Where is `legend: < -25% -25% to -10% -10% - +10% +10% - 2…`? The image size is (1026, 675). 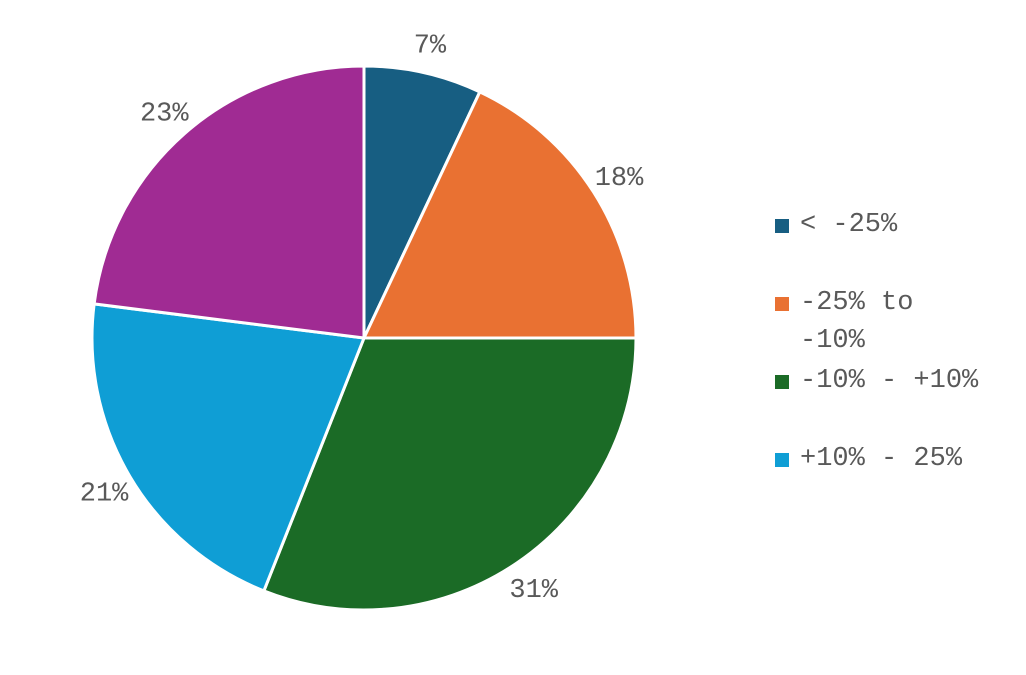 legend: < -25% -25% to -10% -10% - +10% +10% - 2… is located at coordinates (900, 342).